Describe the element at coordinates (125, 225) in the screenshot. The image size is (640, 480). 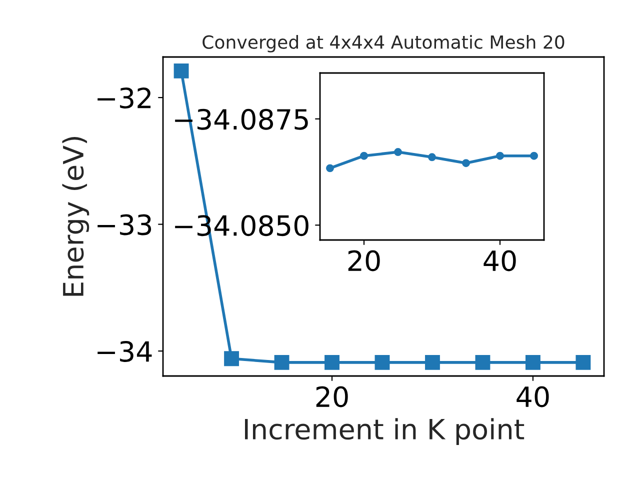
I see `y-tick-label: −33` at that location.